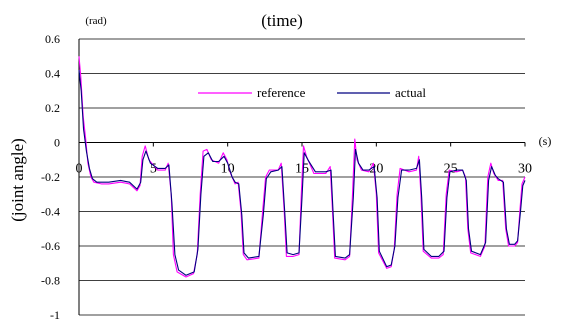 The height and width of the screenshot is (327, 566). Describe the element at coordinates (57, 143) in the screenshot. I see `y-tick-label-3: 0` at that location.